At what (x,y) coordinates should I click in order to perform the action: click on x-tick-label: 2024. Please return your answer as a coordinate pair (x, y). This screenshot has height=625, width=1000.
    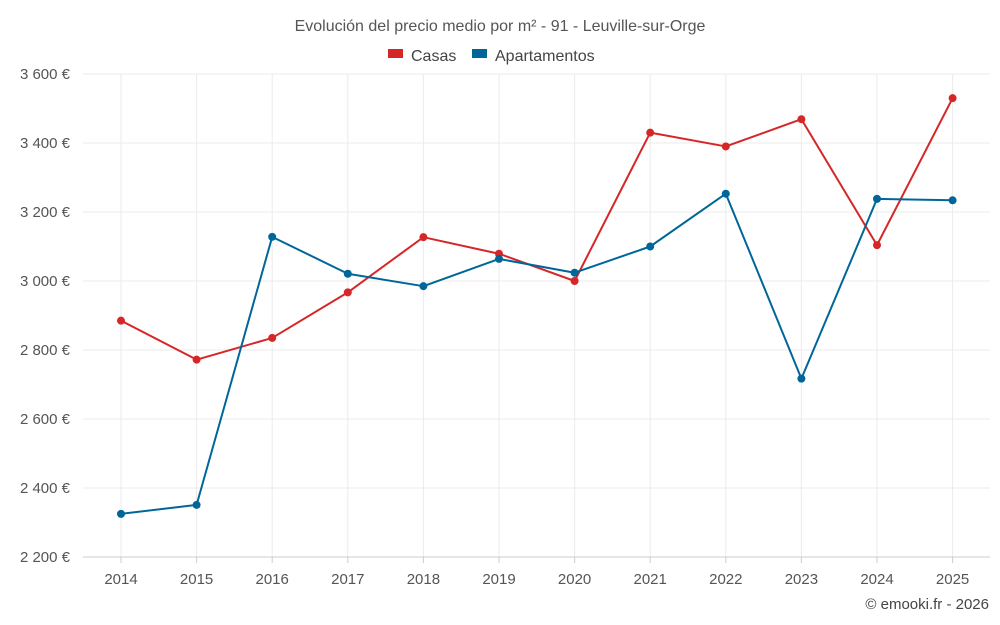
    Looking at the image, I should click on (876, 579).